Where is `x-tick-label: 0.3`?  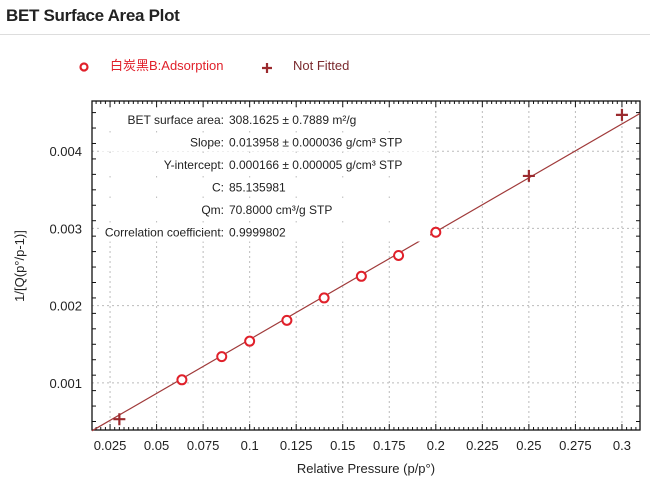
x-tick-label: 0.3 is located at coordinates (622, 445).